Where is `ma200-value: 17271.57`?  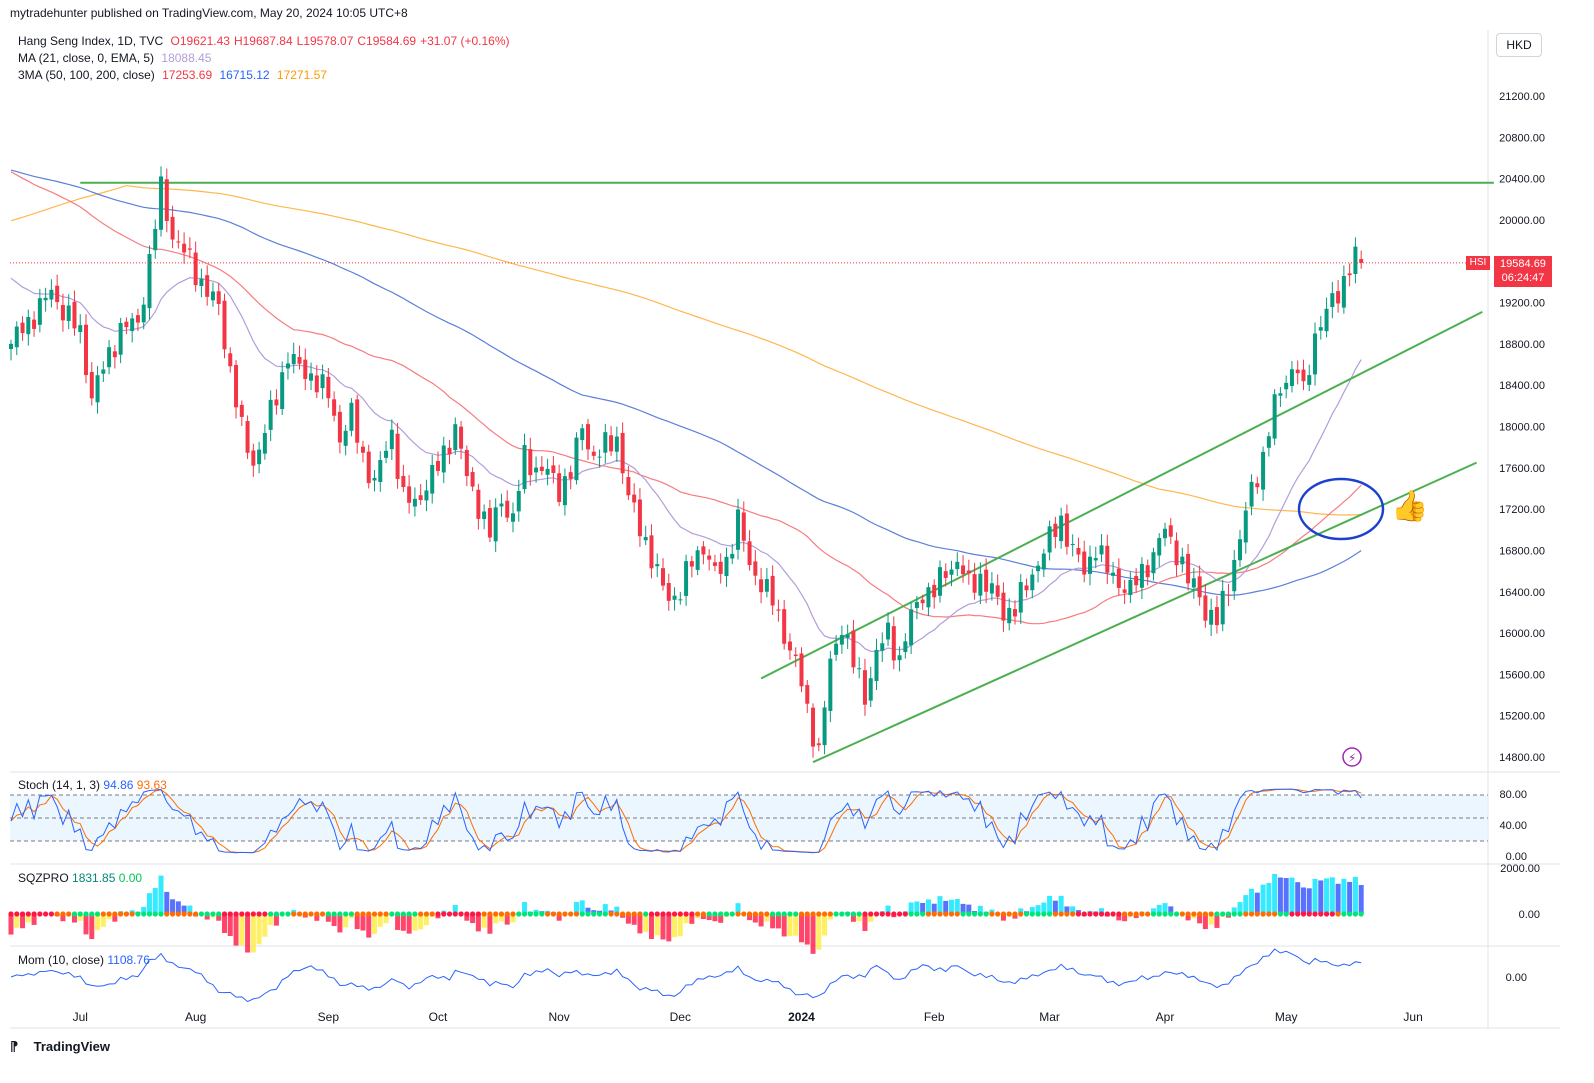 ma200-value: 17271.57 is located at coordinates (301, 75).